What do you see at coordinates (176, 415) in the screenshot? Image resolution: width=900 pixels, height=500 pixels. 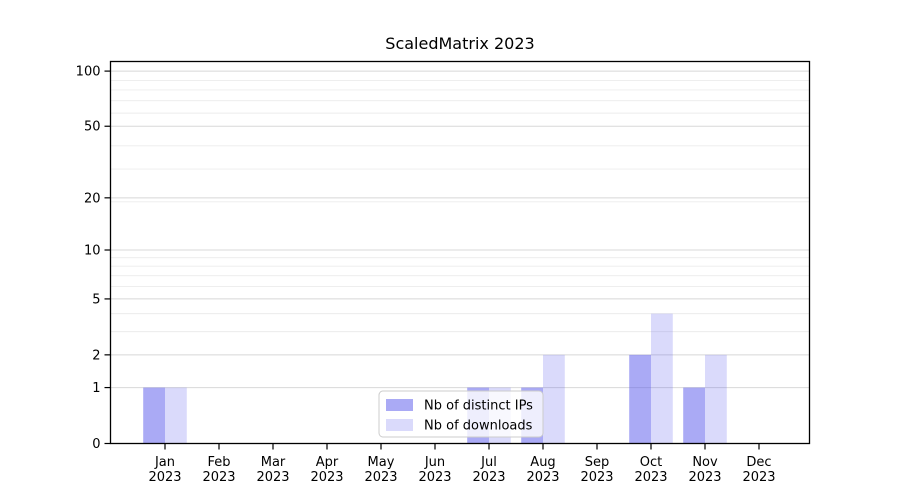 I see `bar-jan-downloads` at bounding box center [176, 415].